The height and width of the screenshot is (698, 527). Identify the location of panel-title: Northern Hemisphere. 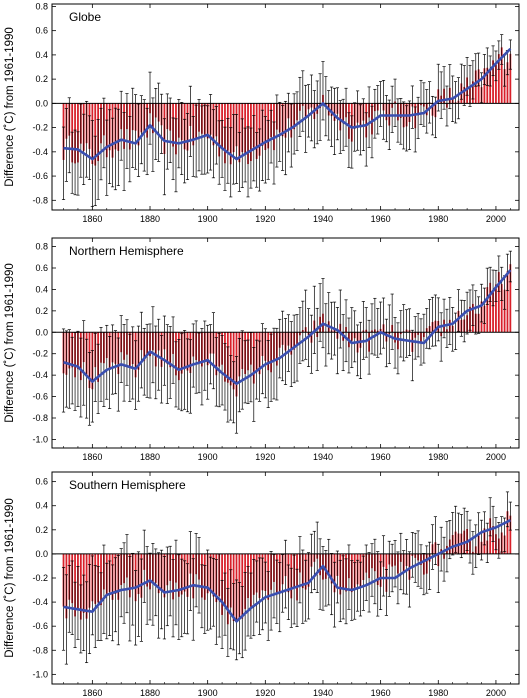
(126, 251).